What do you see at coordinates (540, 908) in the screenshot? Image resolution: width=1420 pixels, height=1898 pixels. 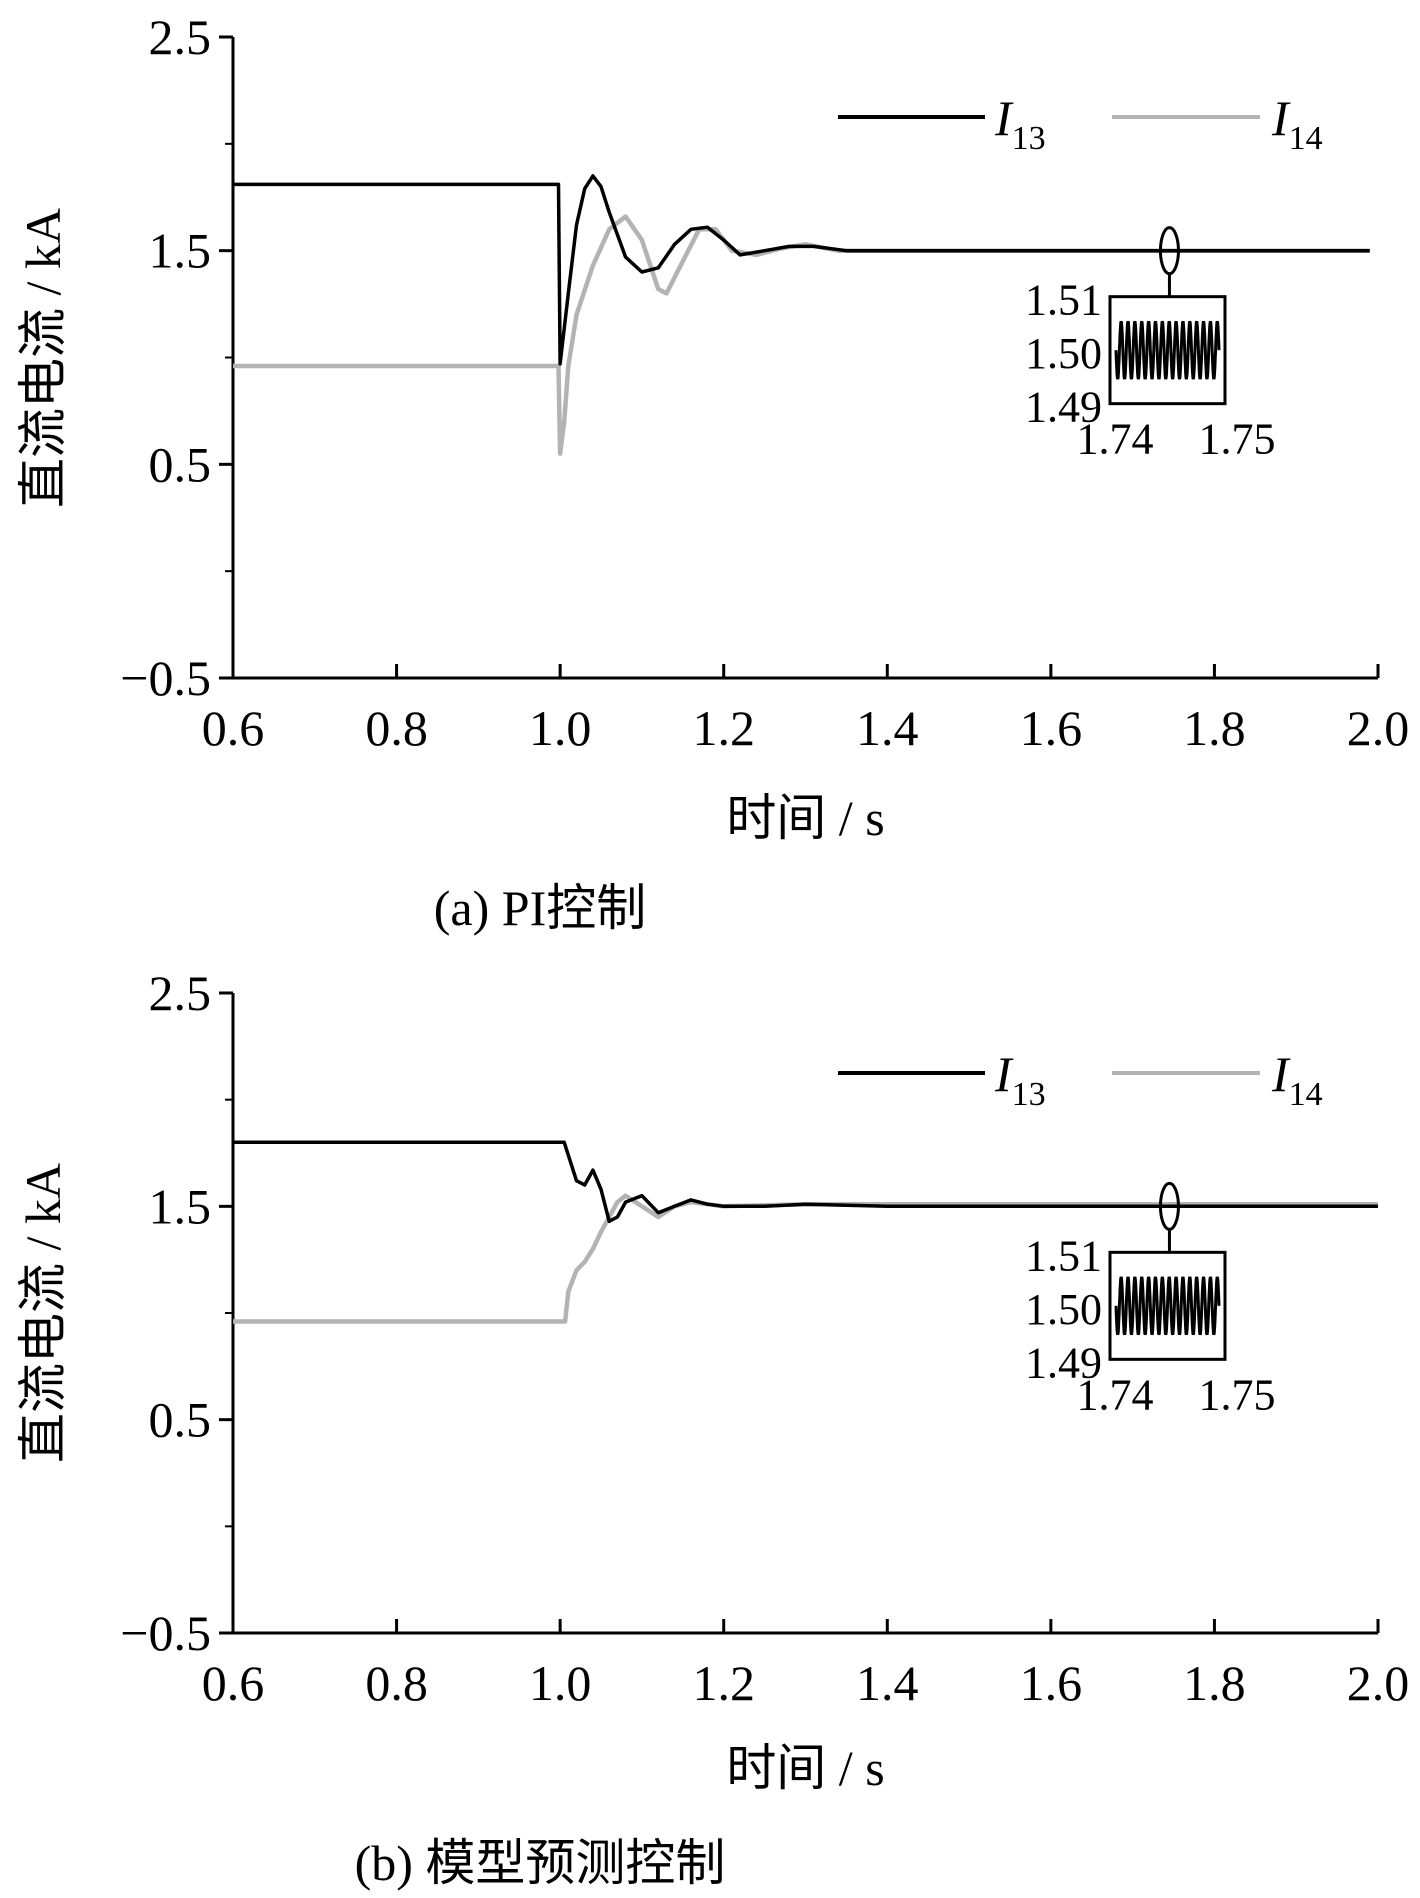 I see `panel-caption: (a) PI控制` at bounding box center [540, 908].